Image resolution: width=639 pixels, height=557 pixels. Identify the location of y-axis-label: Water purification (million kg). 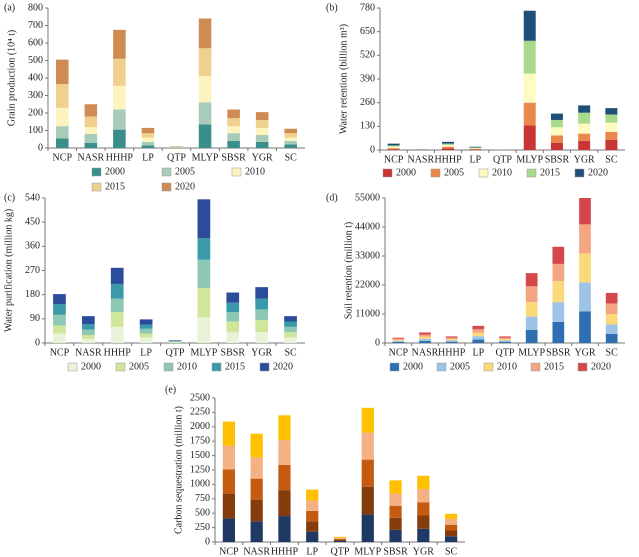
(8, 270).